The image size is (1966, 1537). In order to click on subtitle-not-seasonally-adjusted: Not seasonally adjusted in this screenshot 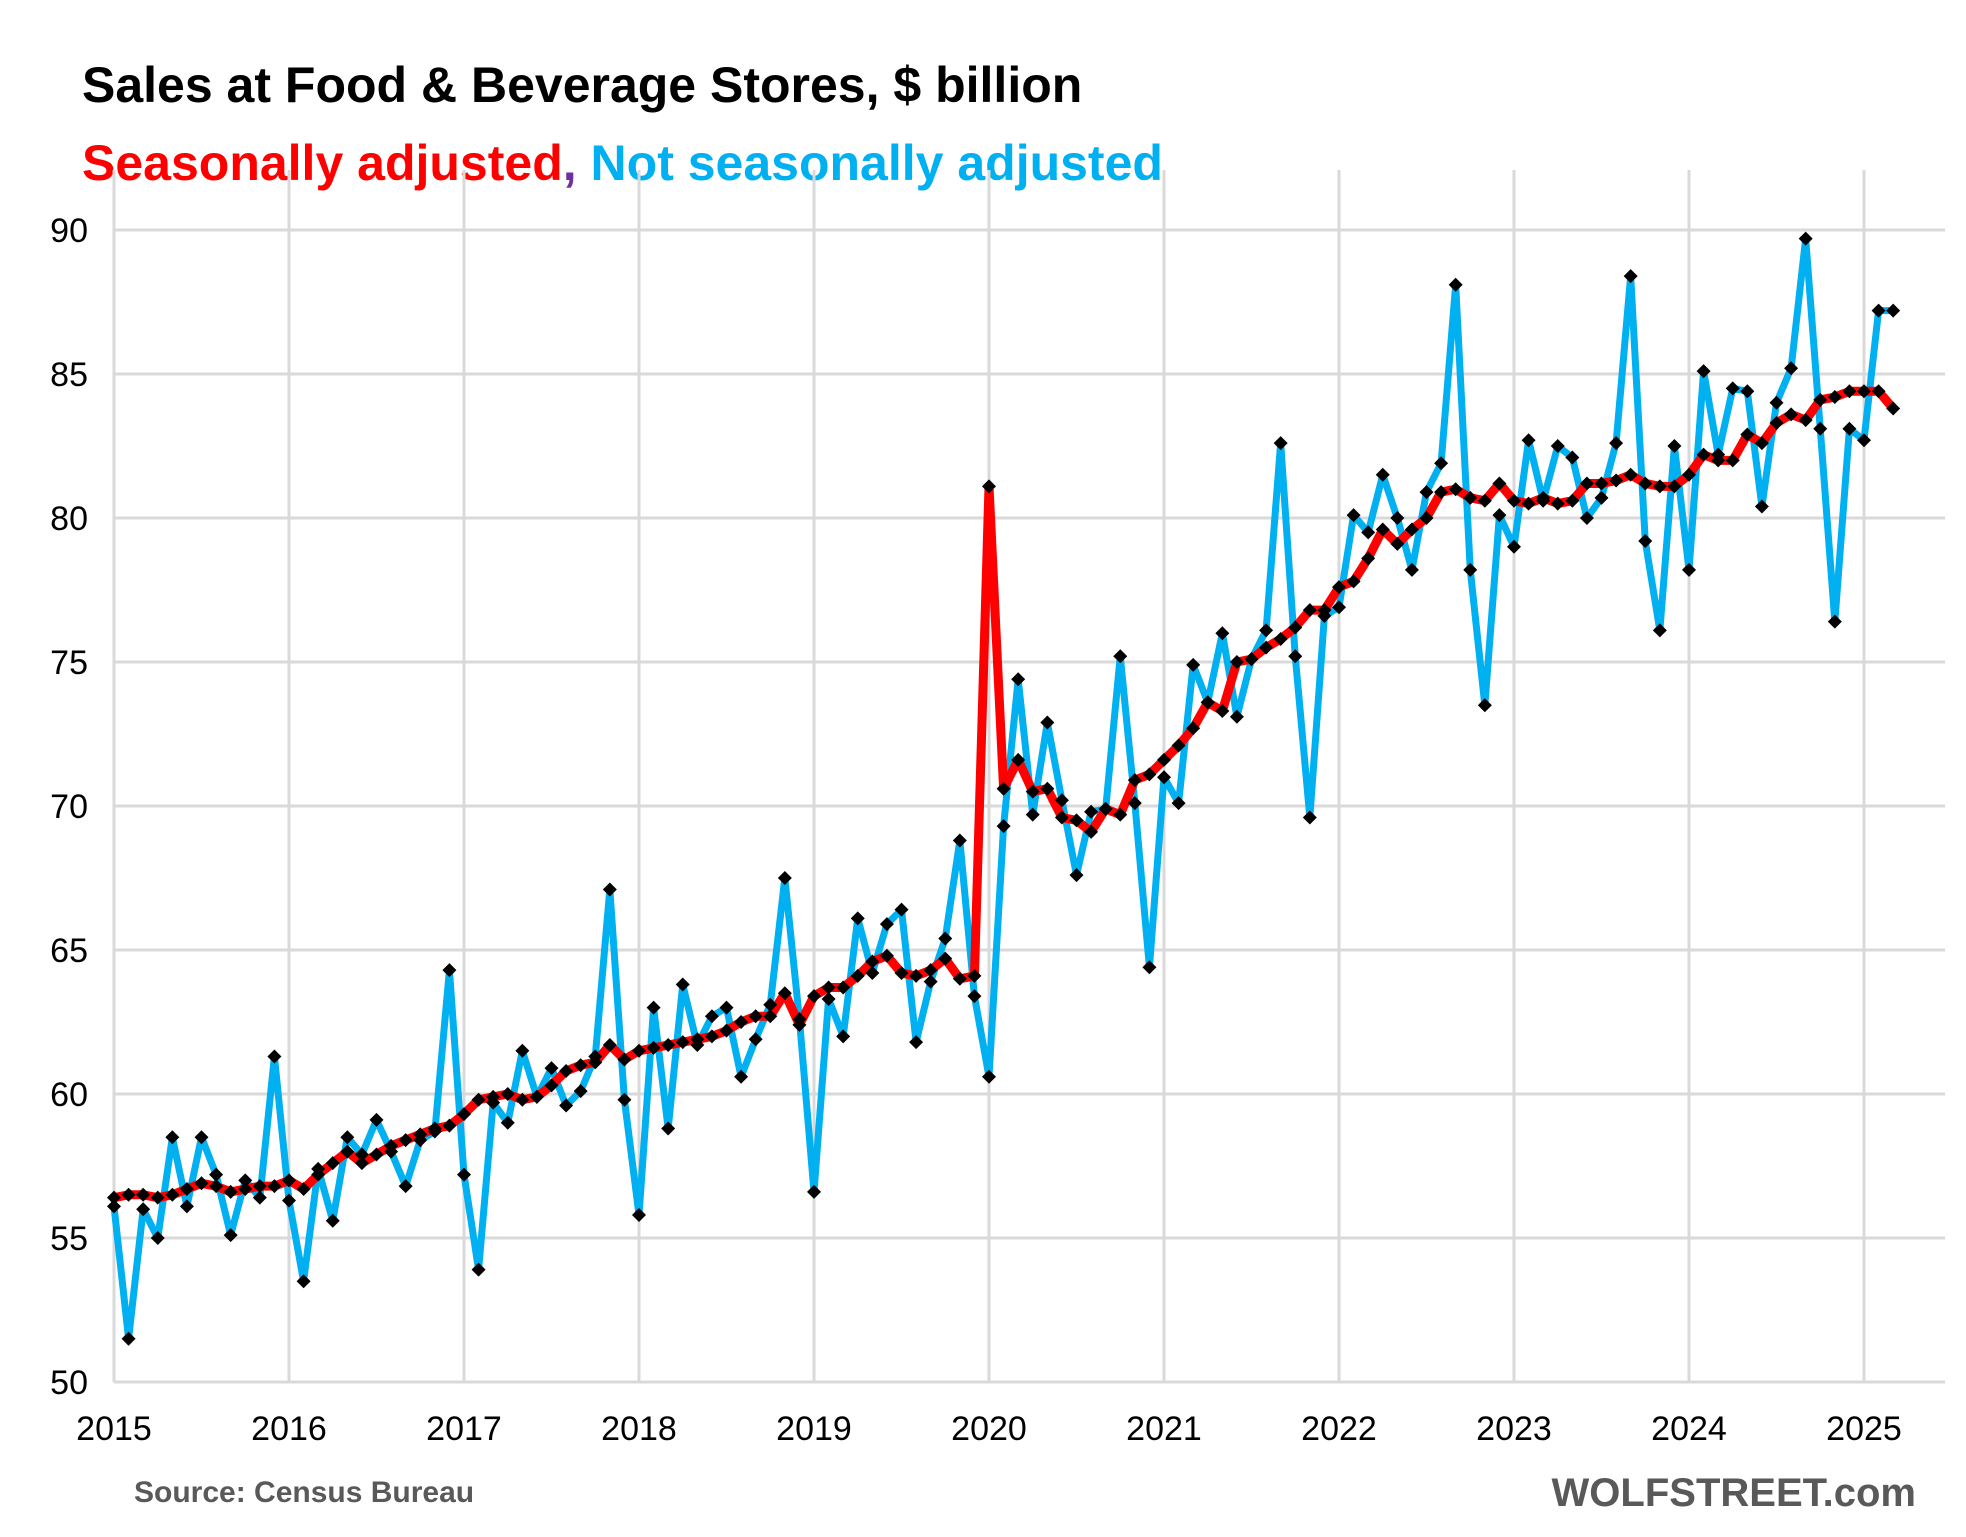, I will do `click(870, 163)`.